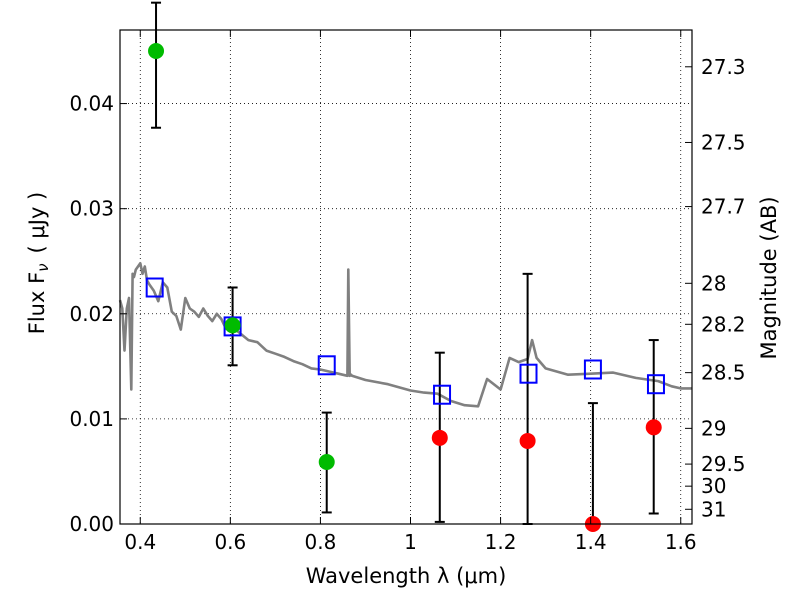  What do you see at coordinates (43, 267) in the screenshot?
I see `y-axis-title-subscript: ν` at bounding box center [43, 267].